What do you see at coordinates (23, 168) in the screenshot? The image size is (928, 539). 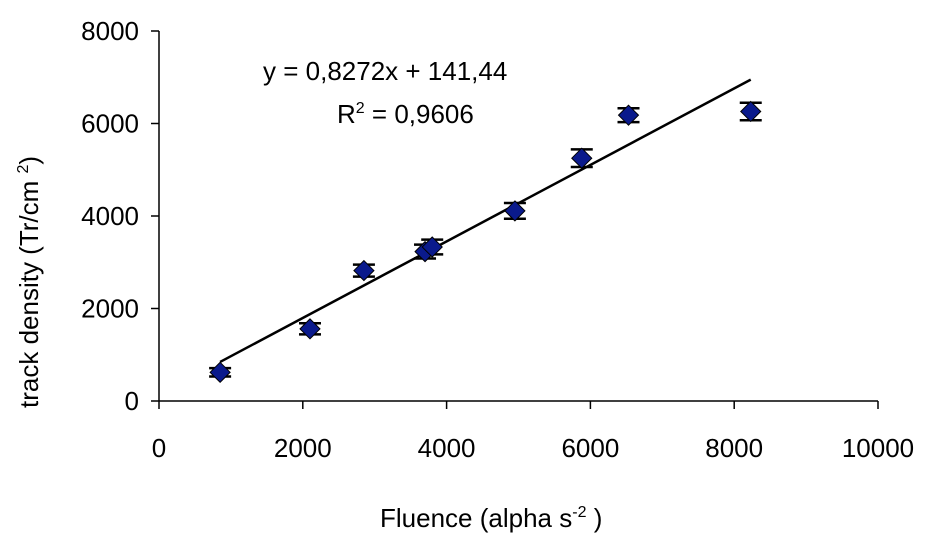 I see `y-axis-title-superscript: 2` at bounding box center [23, 168].